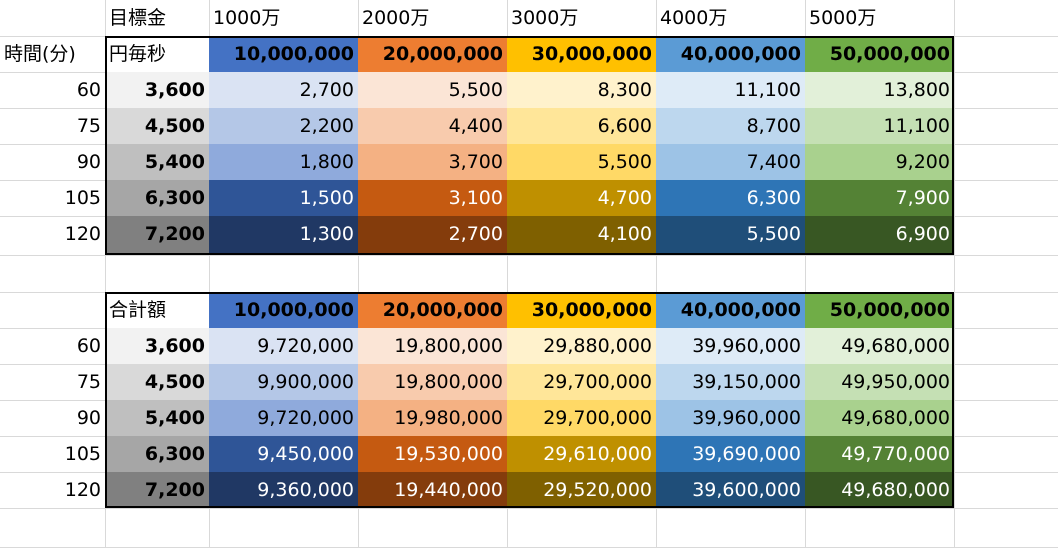 The width and height of the screenshot is (1058, 548). Describe the element at coordinates (157, 418) in the screenshot. I see `table2-seconds-cell: 5,400` at that location.